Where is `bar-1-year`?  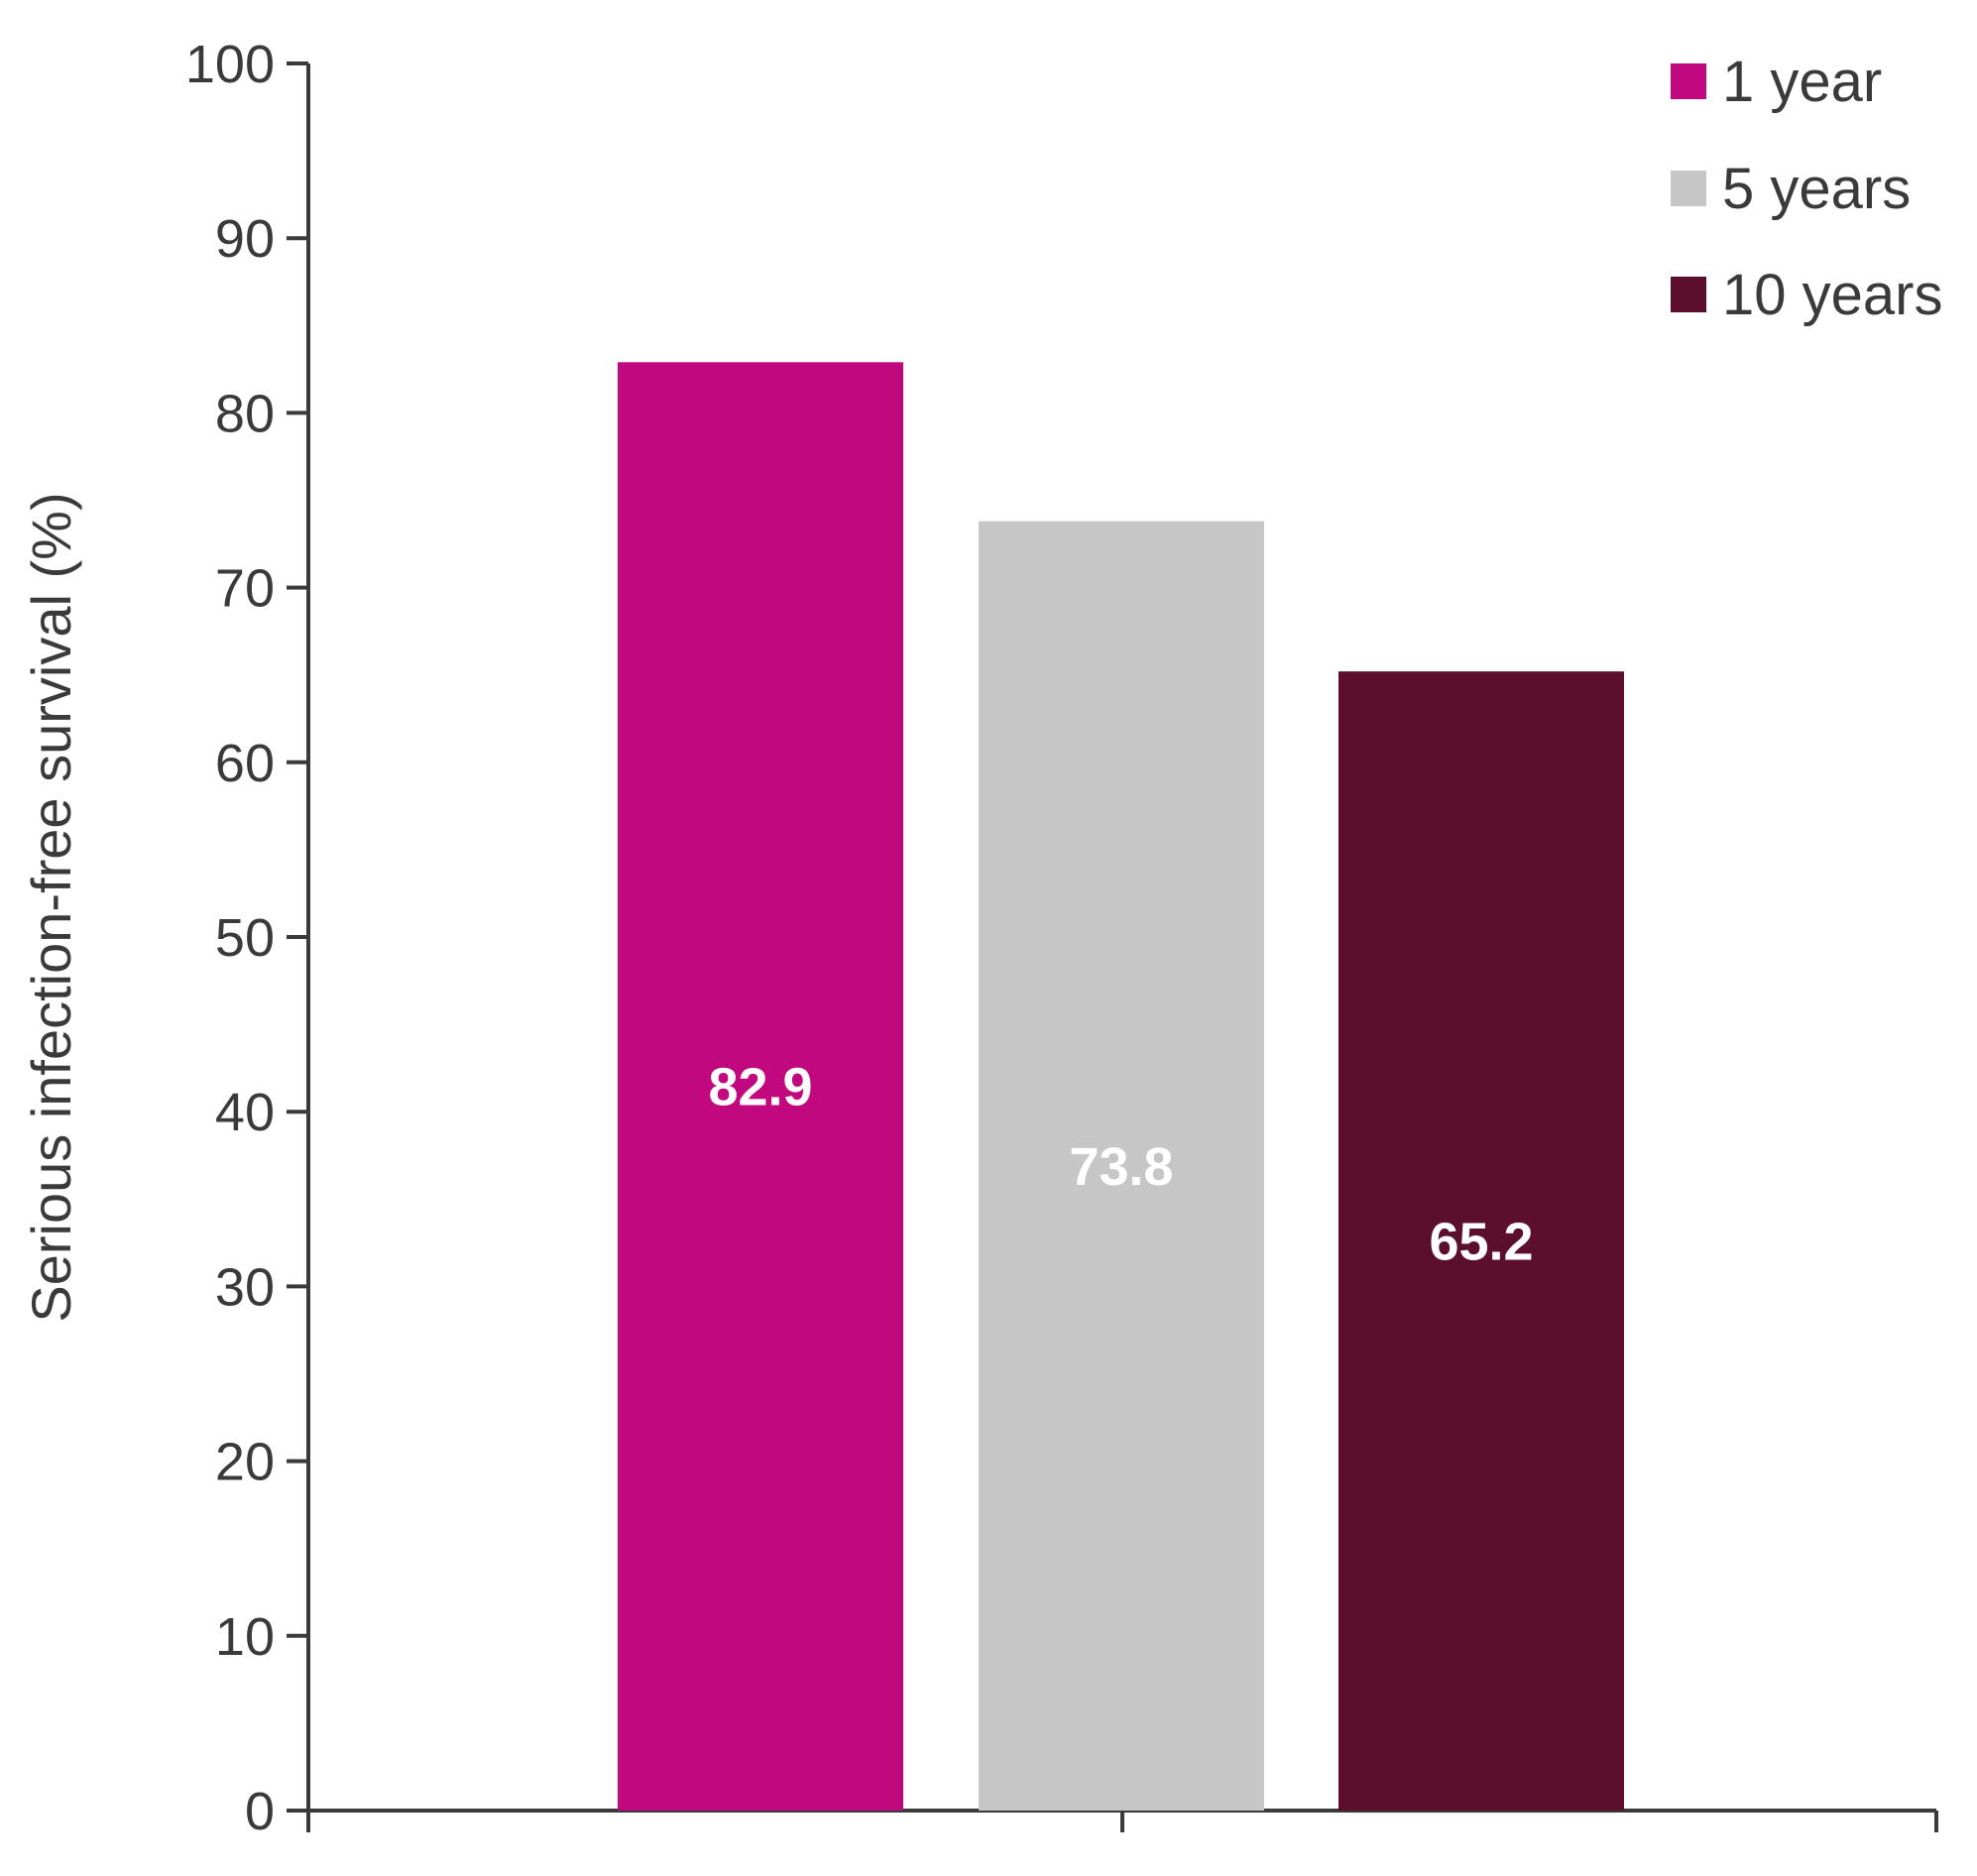 bar-1-year is located at coordinates (760, 1086).